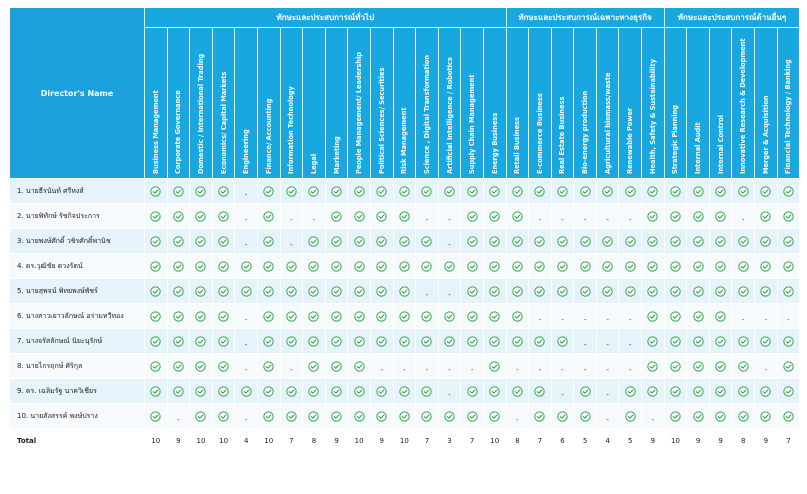 Image resolution: width=807 pixels, height=494 pixels. Describe the element at coordinates (540, 103) in the screenshot. I see `column-header: E-commerce Business` at that location.